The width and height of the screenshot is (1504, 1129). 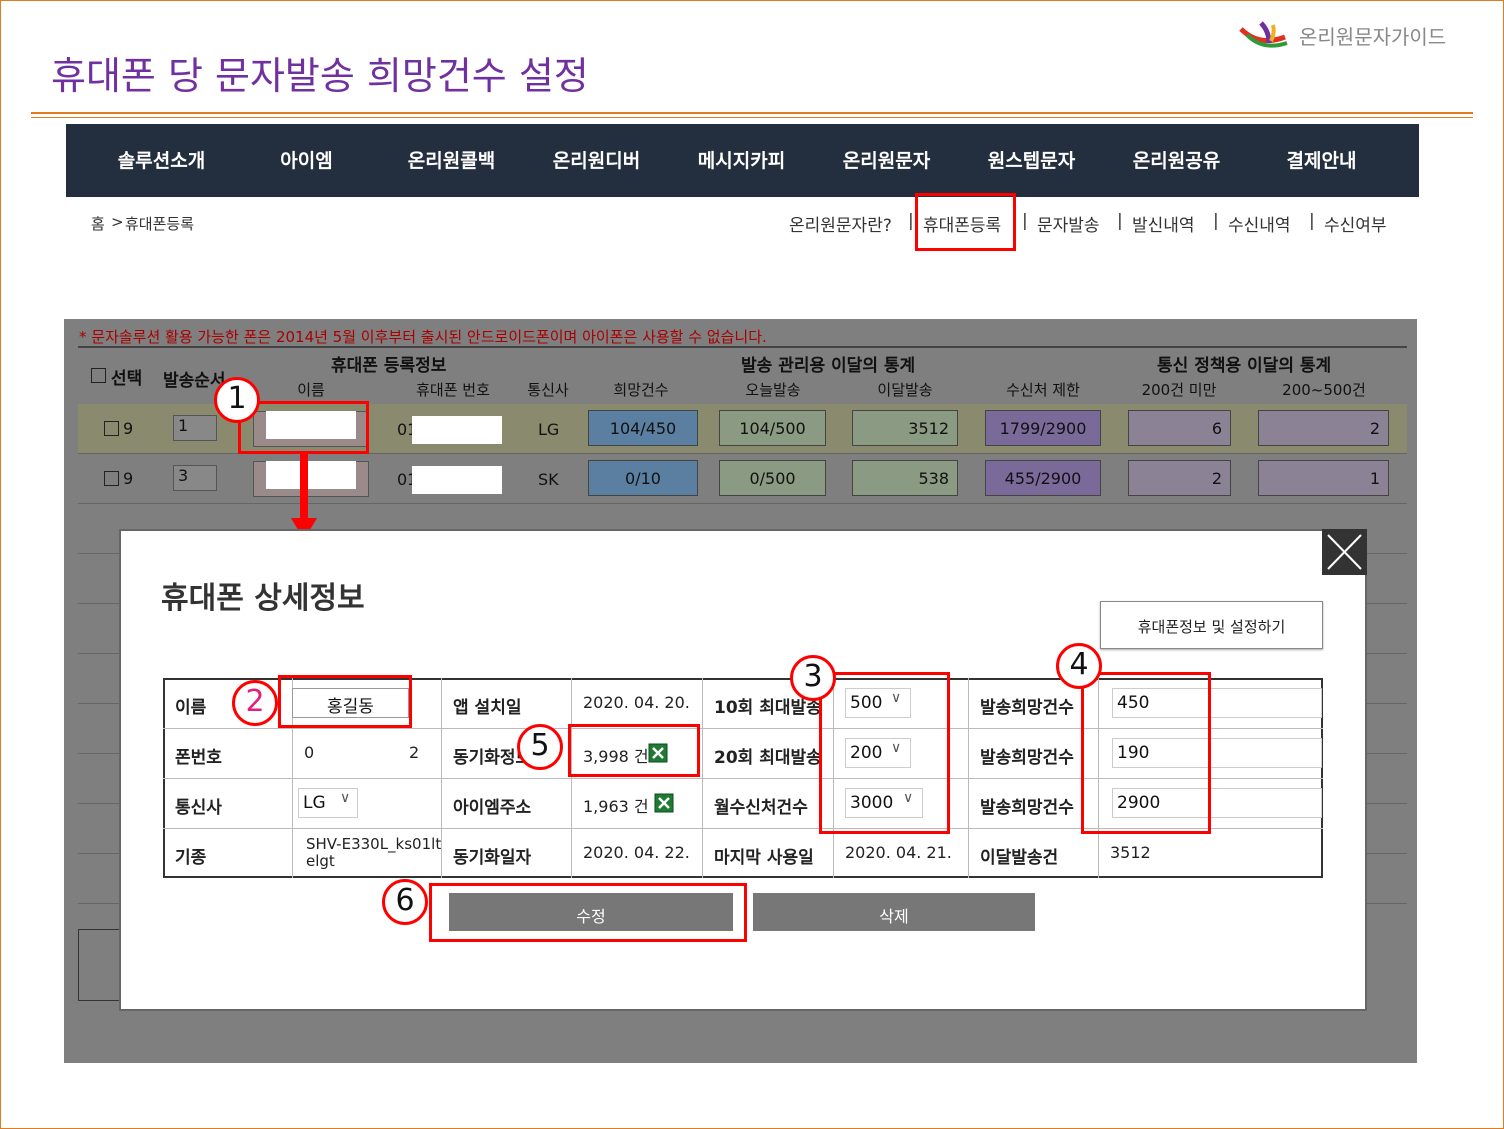 What do you see at coordinates (878, 703) in the screenshot?
I see `select: 500` at bounding box center [878, 703].